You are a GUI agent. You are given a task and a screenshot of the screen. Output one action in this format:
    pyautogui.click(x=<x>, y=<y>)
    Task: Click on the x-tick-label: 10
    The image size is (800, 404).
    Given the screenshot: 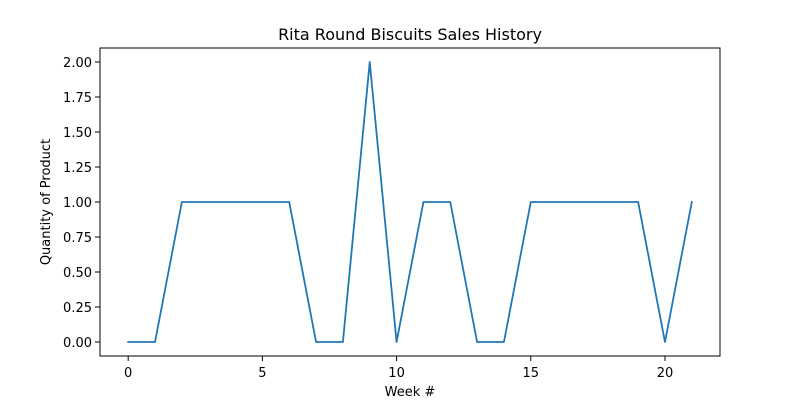 What is the action you would take?
    pyautogui.click(x=396, y=373)
    